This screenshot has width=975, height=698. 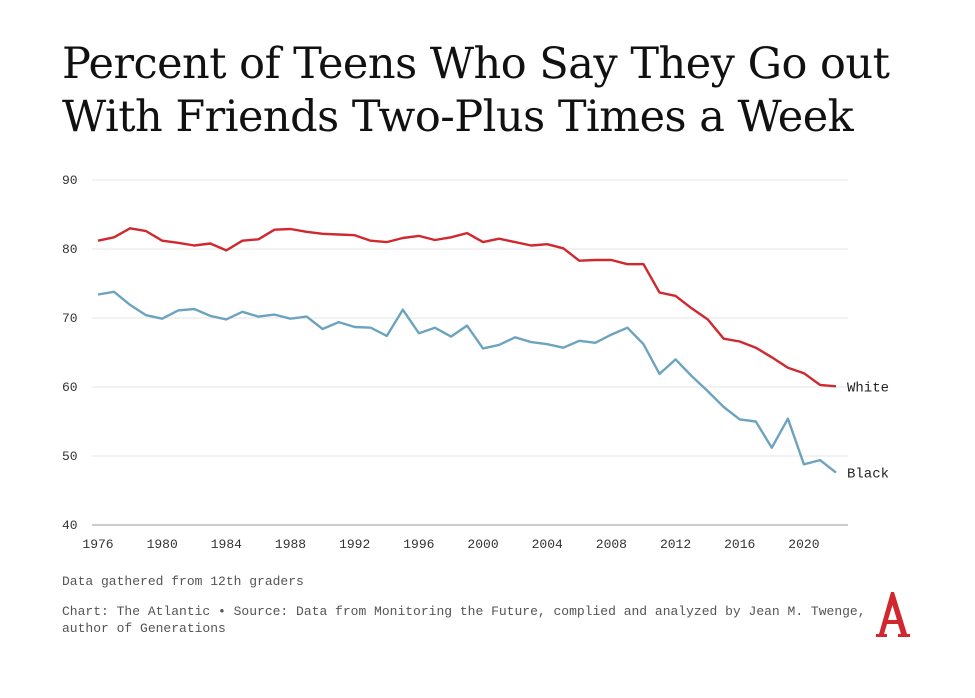 What do you see at coordinates (70, 353) in the screenshot?
I see `y-axis-ticks: 40 50 60 70 80 90` at bounding box center [70, 353].